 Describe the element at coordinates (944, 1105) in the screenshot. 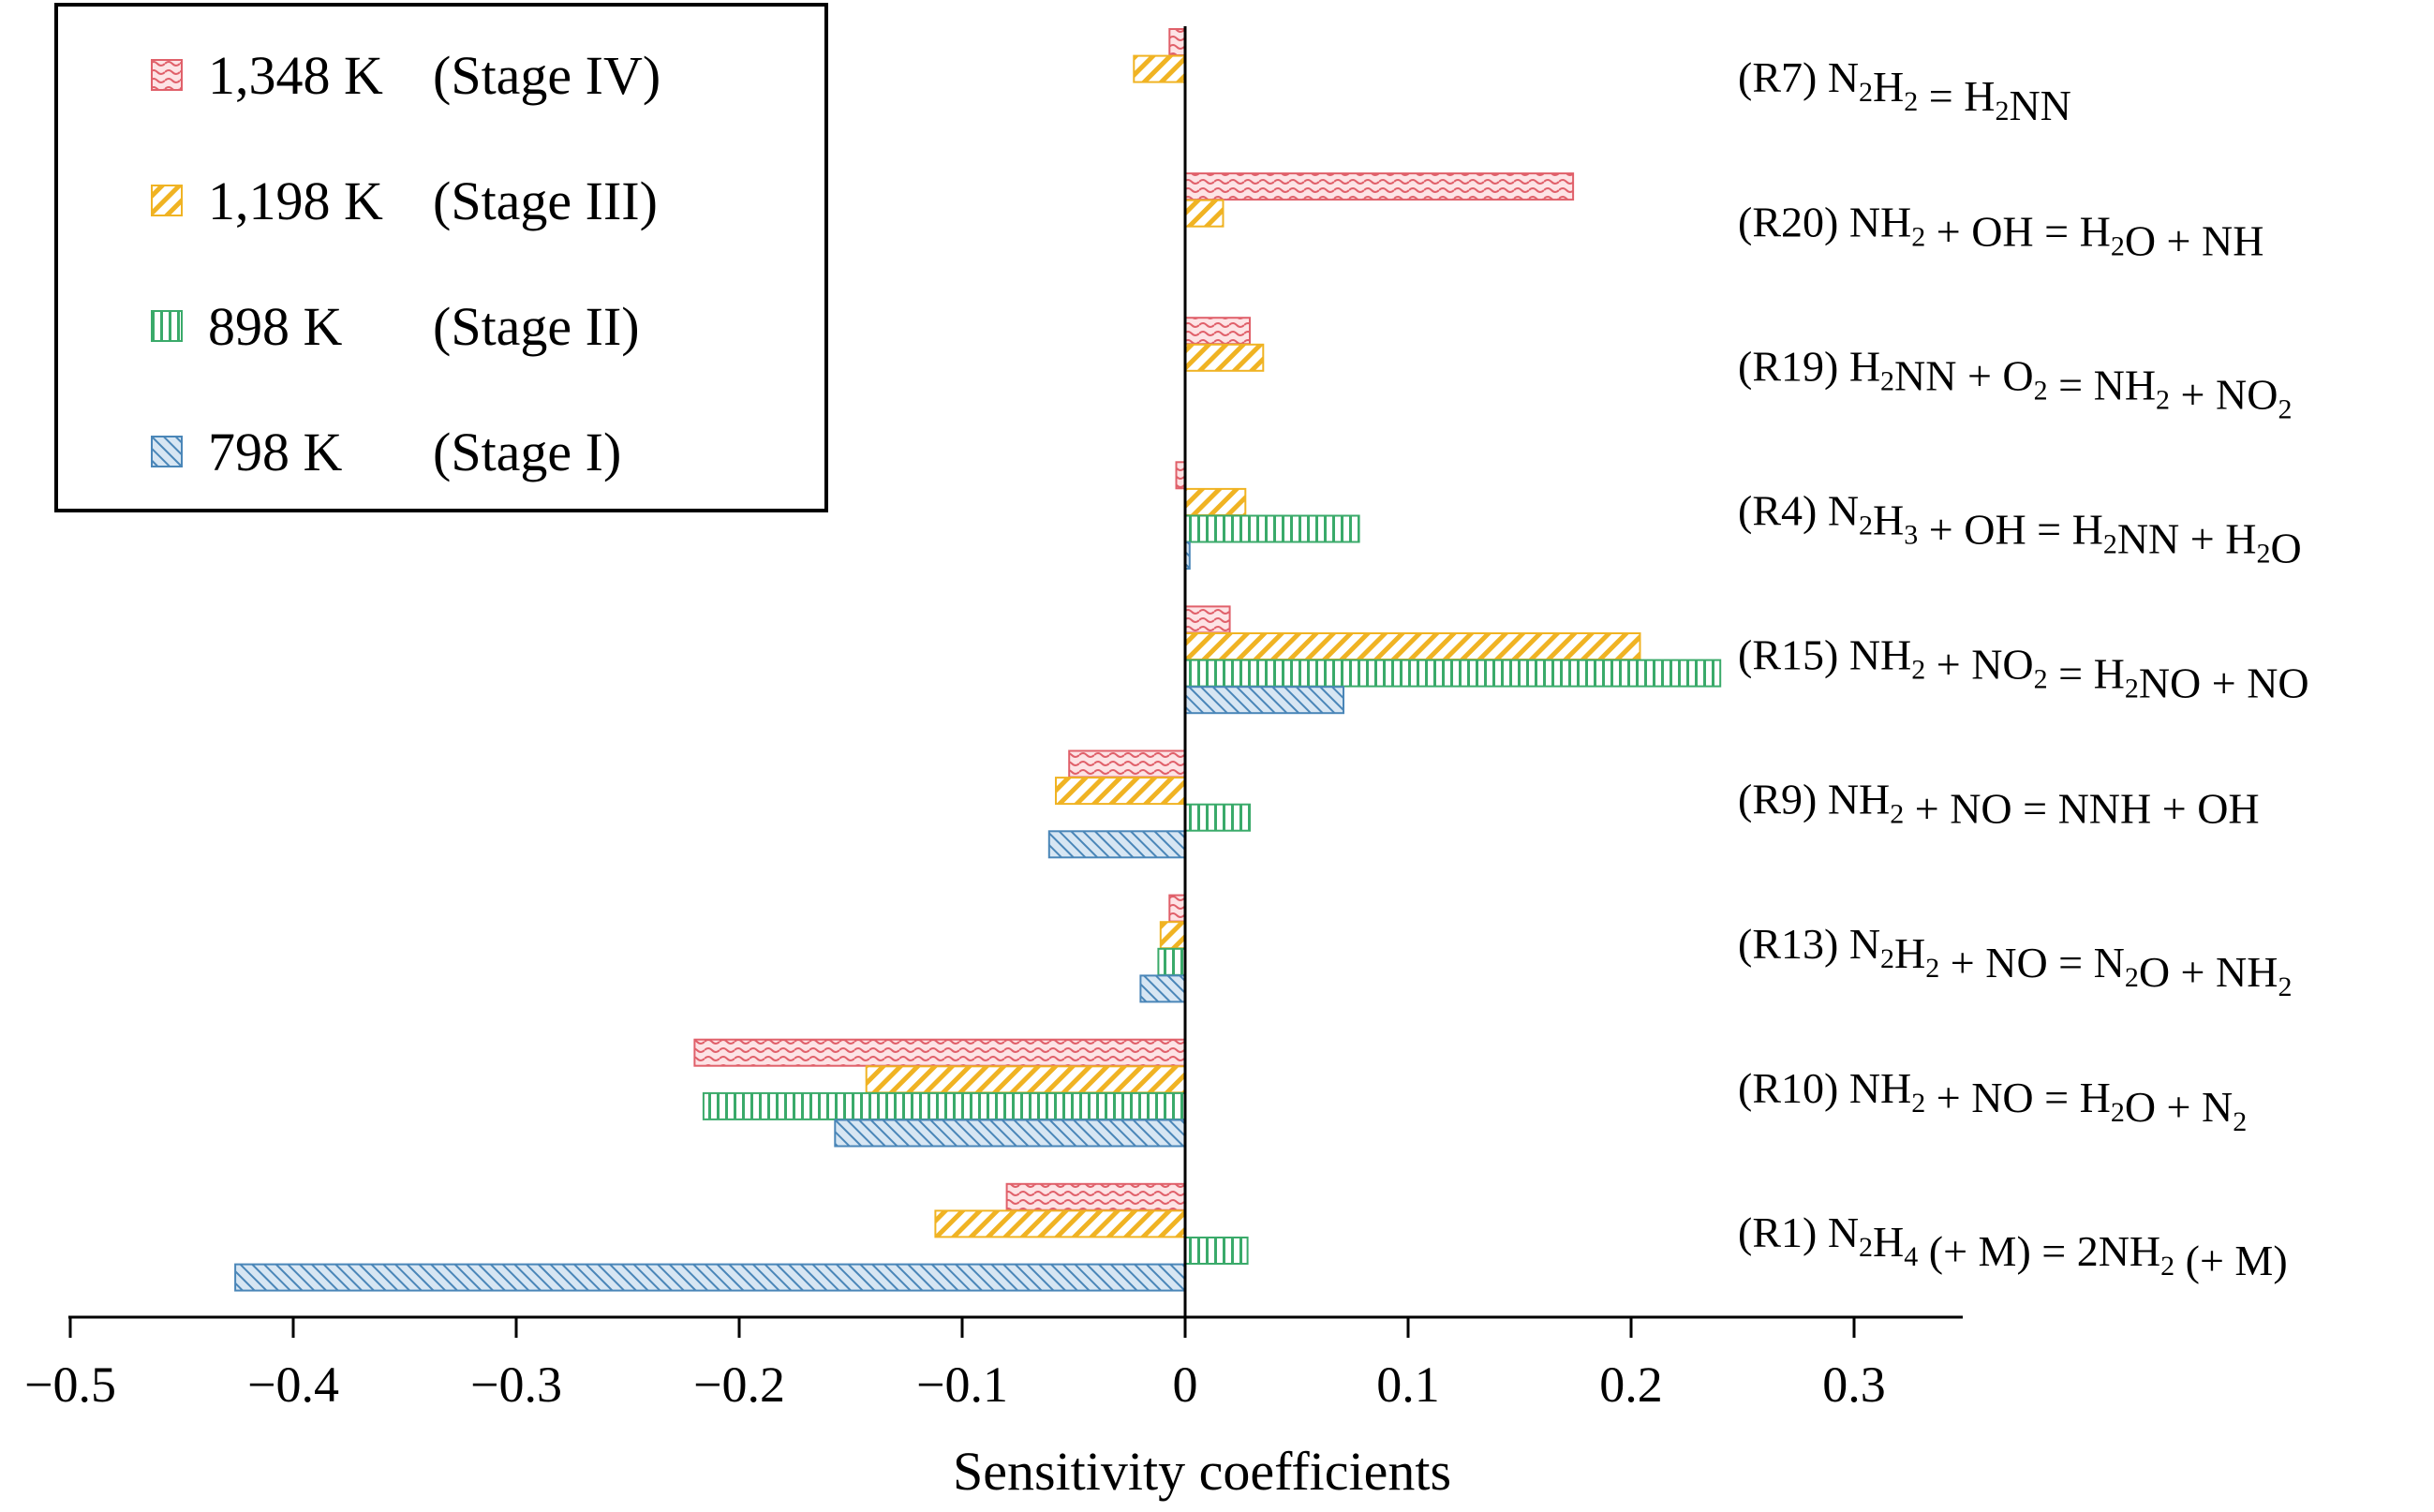

I see `bar-r10-stage-ii` at that location.